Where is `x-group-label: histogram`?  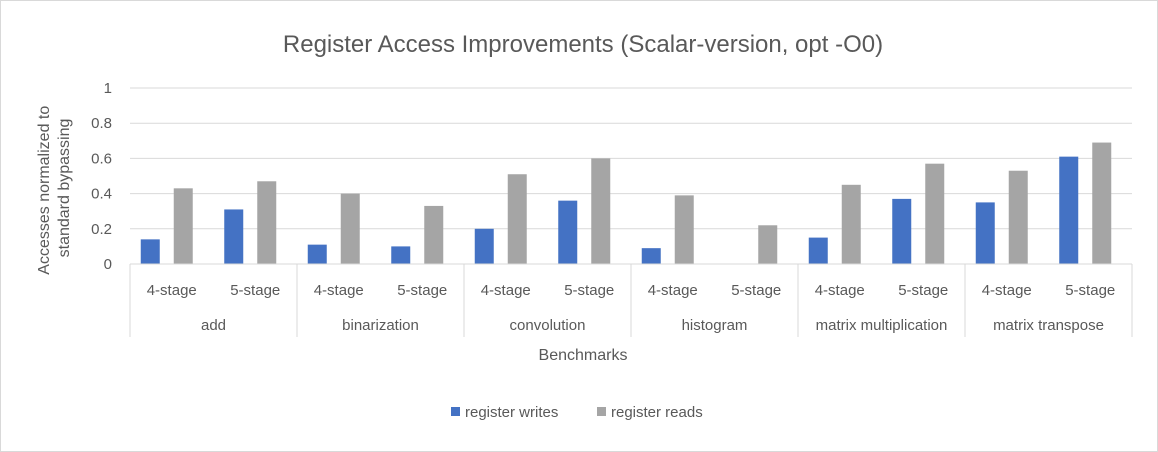
x-group-label: histogram is located at coordinates (715, 325).